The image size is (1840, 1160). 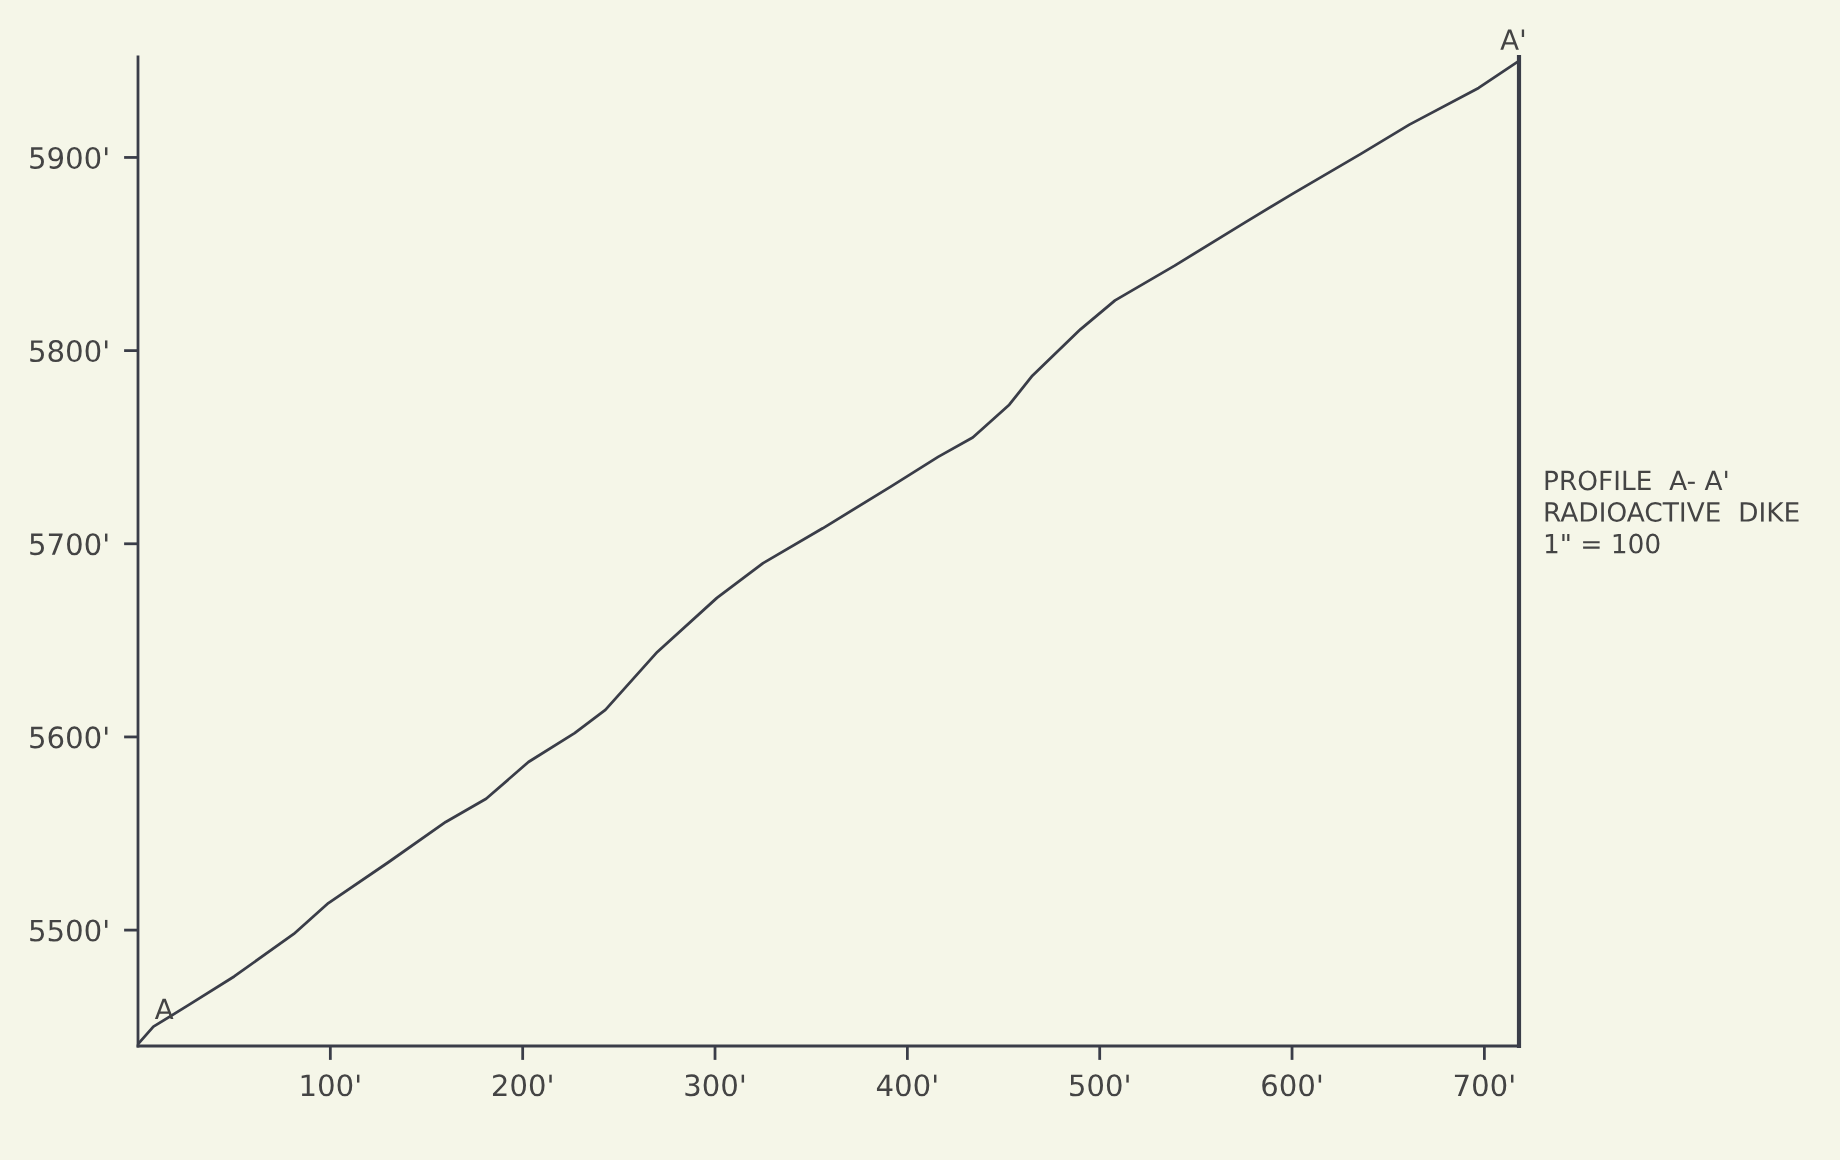 What do you see at coordinates (906, 1085) in the screenshot?
I see `x-tick-label: 400'` at bounding box center [906, 1085].